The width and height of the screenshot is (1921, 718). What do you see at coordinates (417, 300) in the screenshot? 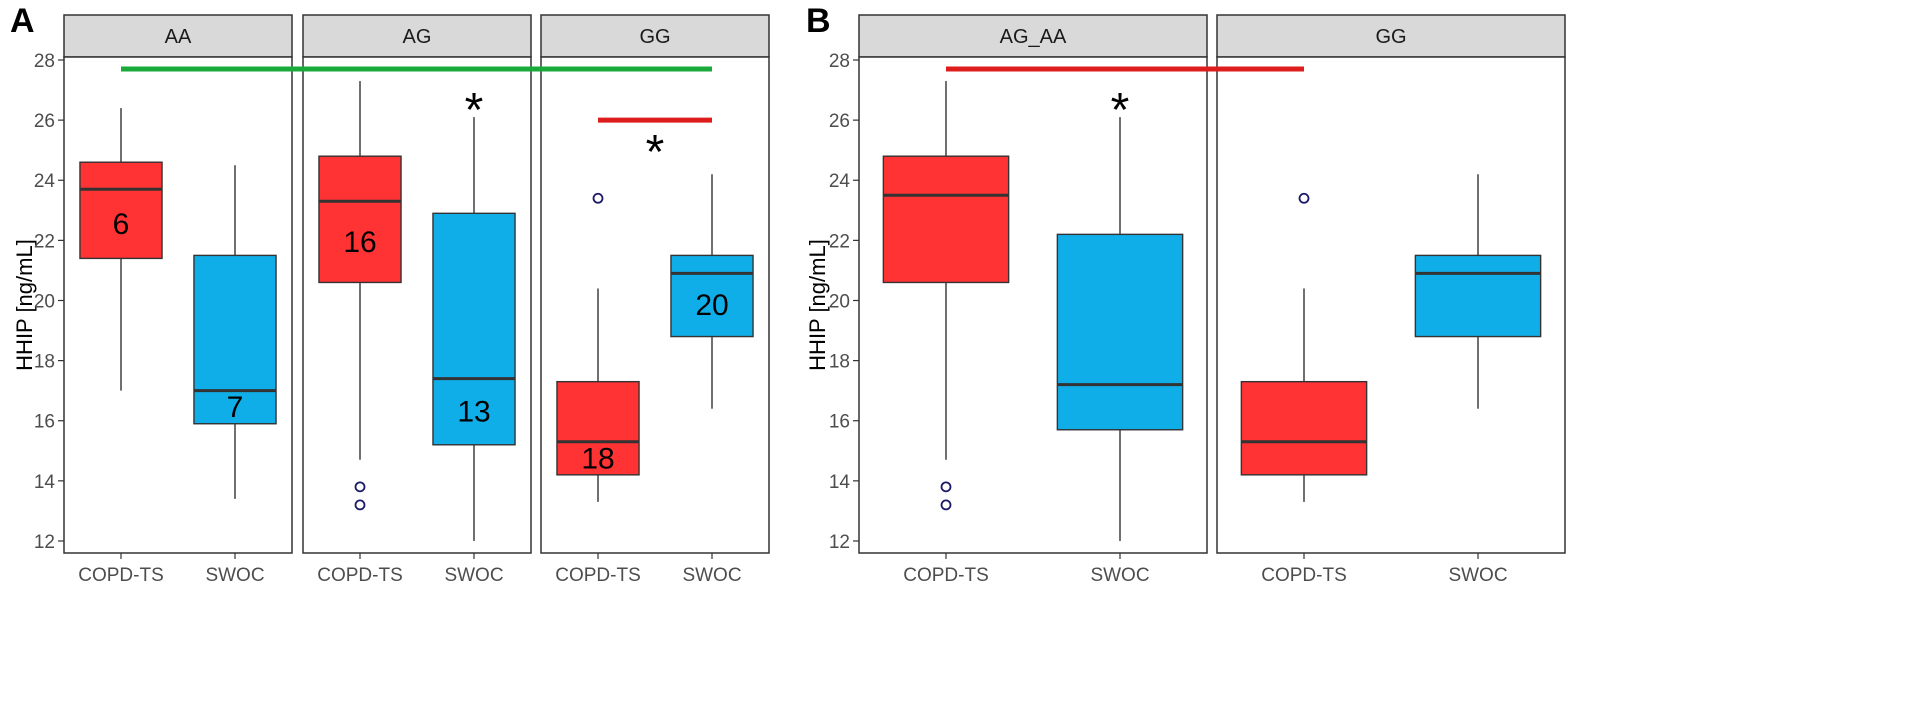
I see `facet-ag: AG 16 COPD-TS 13 SWOC` at bounding box center [417, 300].